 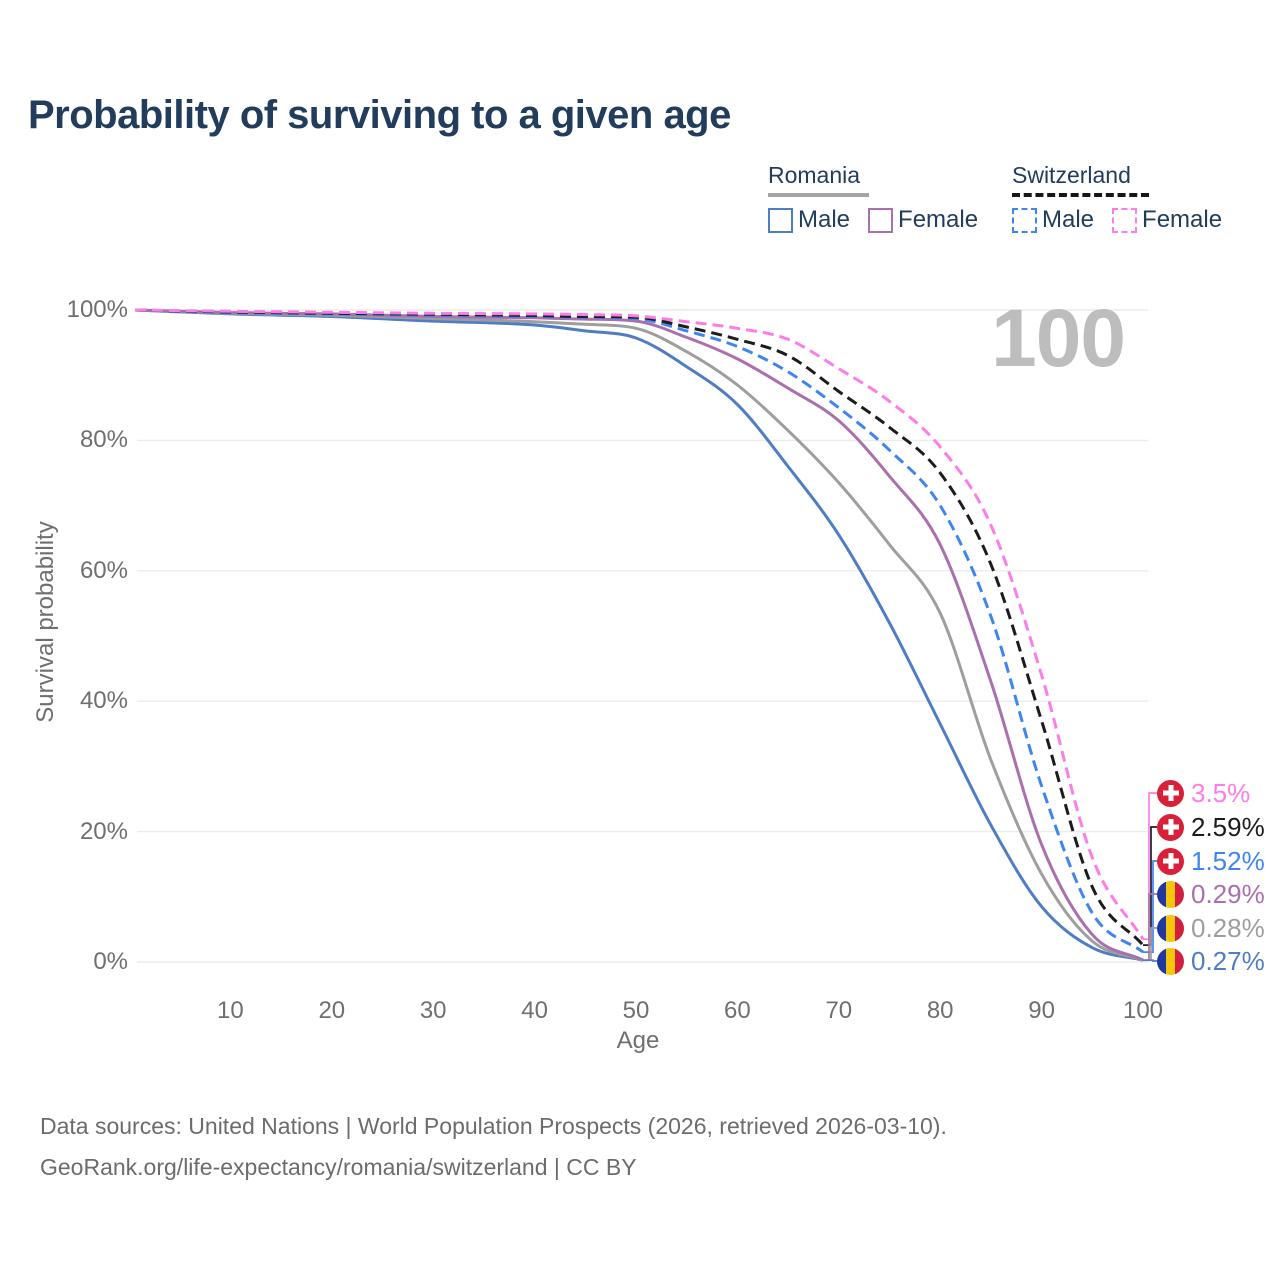 I want to click on legend-item-switzerland-female: Female, so click(x=1167, y=220).